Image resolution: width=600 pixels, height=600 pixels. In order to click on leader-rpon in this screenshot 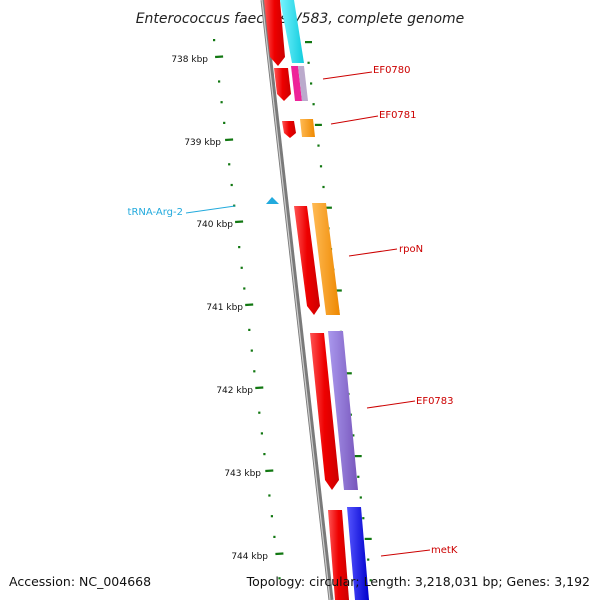, I will do `click(373, 252)`.